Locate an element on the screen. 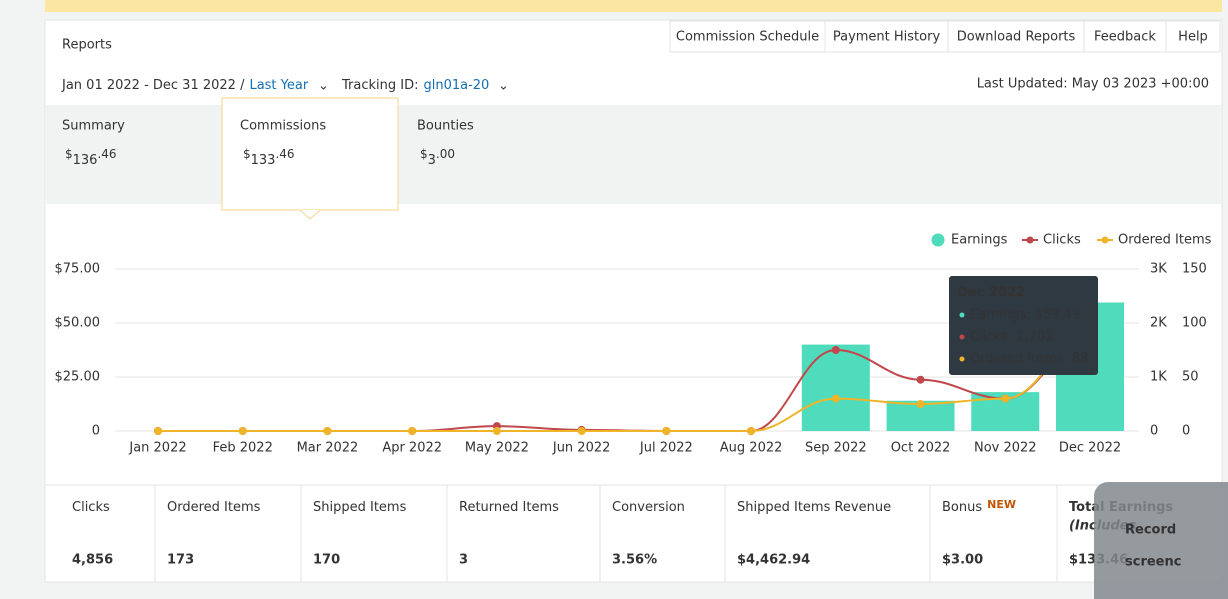 This screenshot has height=599, width=1228. legend-label: Earnings is located at coordinates (979, 240).